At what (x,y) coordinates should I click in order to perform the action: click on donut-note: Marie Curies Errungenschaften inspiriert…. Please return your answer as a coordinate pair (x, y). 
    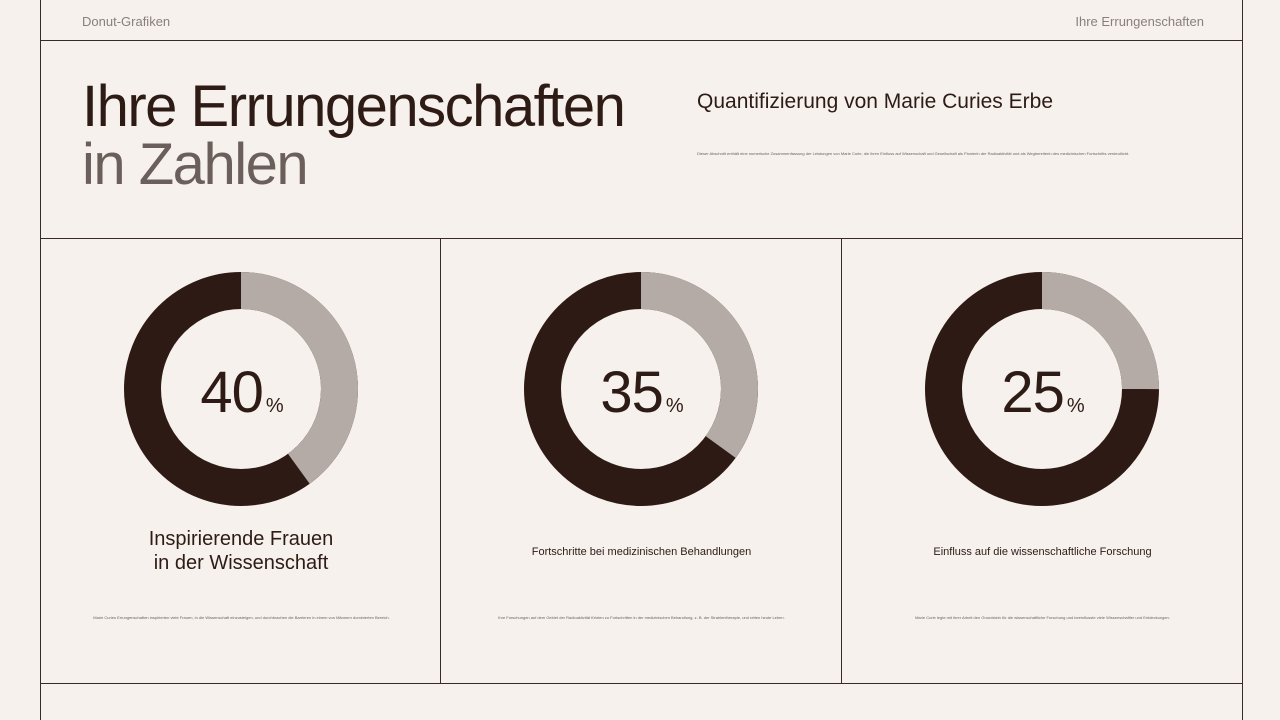
    Looking at the image, I should click on (241, 617).